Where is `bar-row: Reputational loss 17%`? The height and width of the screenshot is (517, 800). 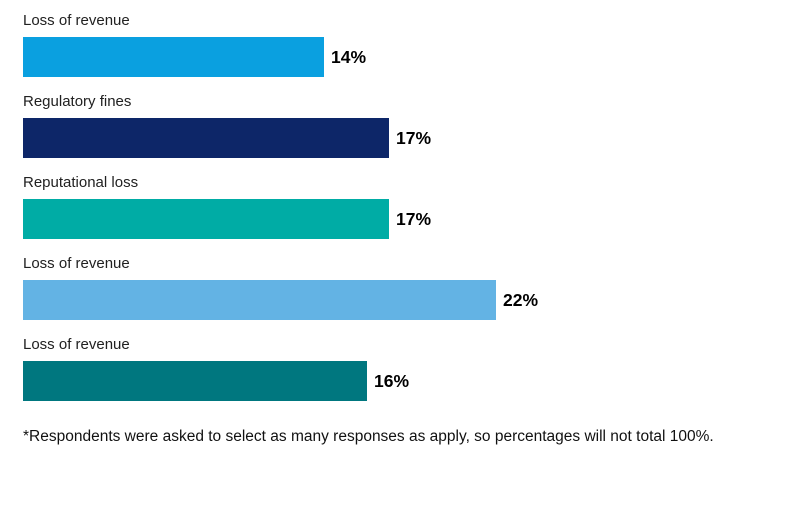 bar-row: Reputational loss 17% is located at coordinates (411, 206).